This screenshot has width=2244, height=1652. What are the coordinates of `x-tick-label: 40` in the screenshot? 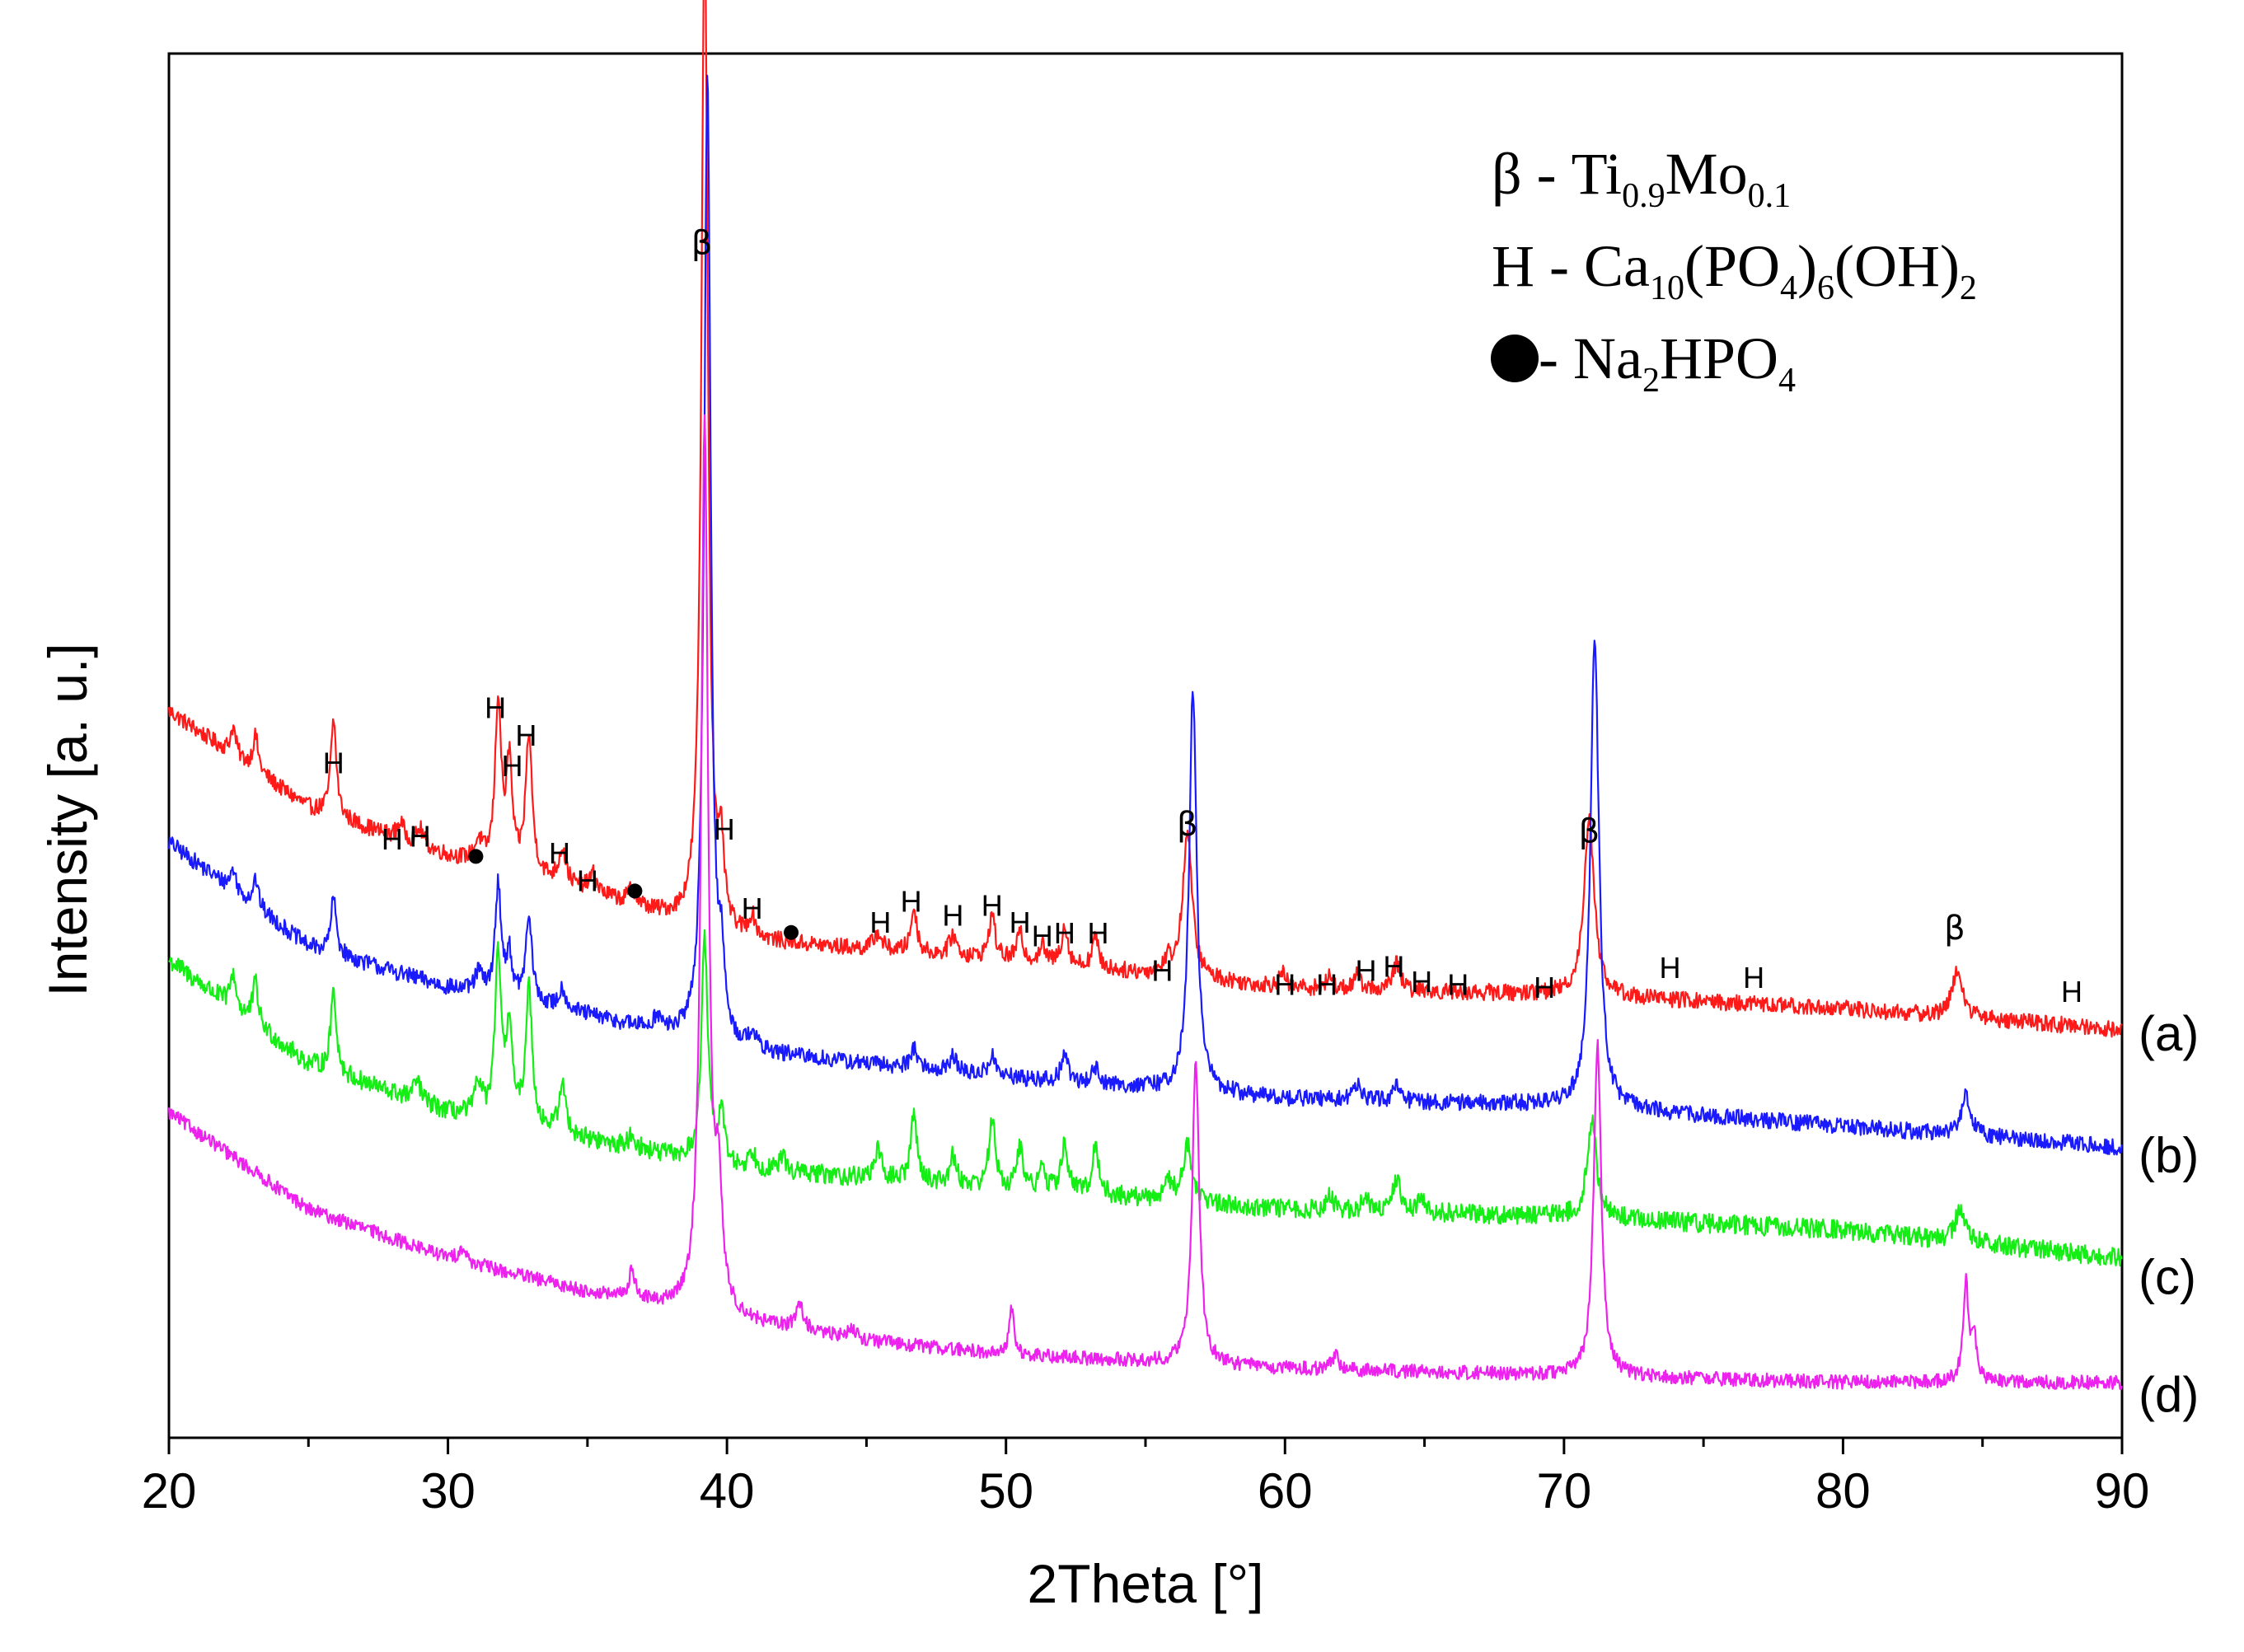 It's located at (727, 1491).